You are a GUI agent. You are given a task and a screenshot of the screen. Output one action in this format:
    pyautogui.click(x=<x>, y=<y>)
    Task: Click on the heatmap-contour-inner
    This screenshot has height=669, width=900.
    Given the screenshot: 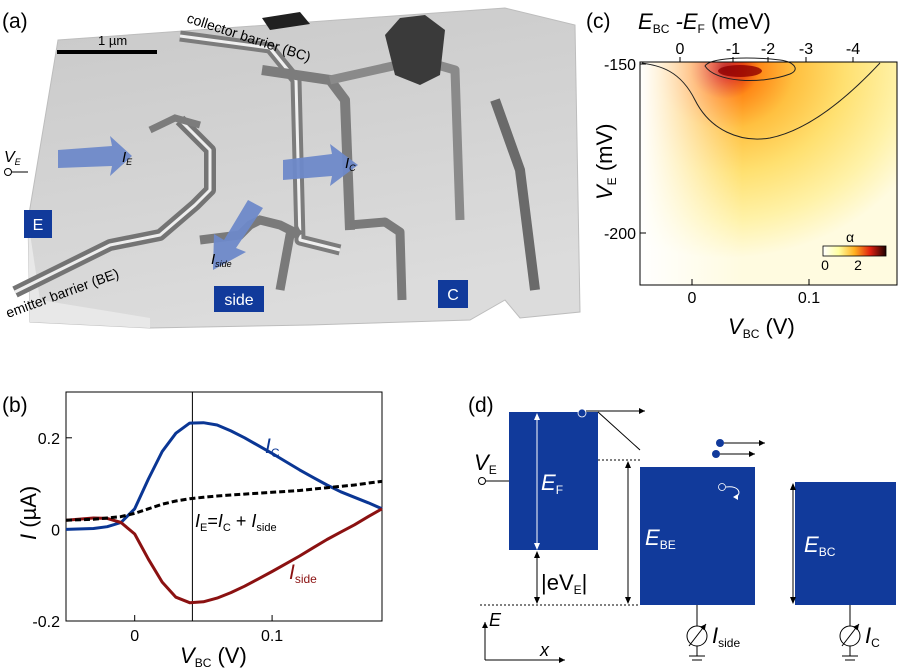 What is the action you would take?
    pyautogui.click(x=750, y=69)
    